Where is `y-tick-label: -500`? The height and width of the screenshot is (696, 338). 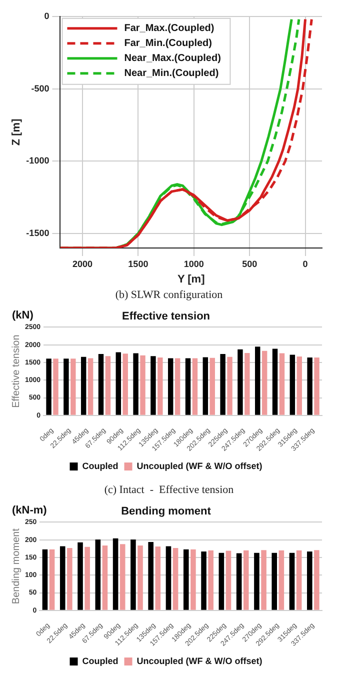 y-tick-label: -500 is located at coordinates (40, 88).